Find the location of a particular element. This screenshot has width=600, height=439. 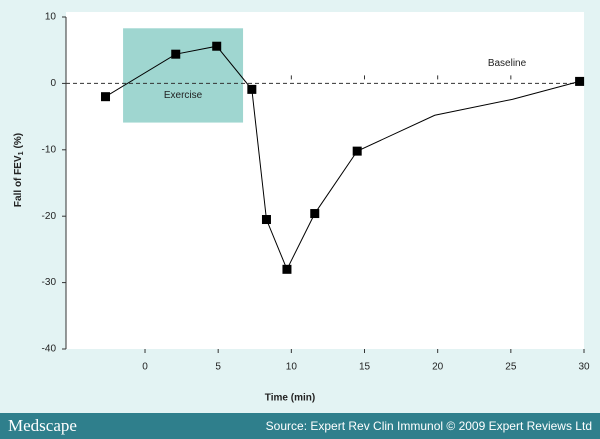

x-tick-label: 10 is located at coordinates (292, 367).